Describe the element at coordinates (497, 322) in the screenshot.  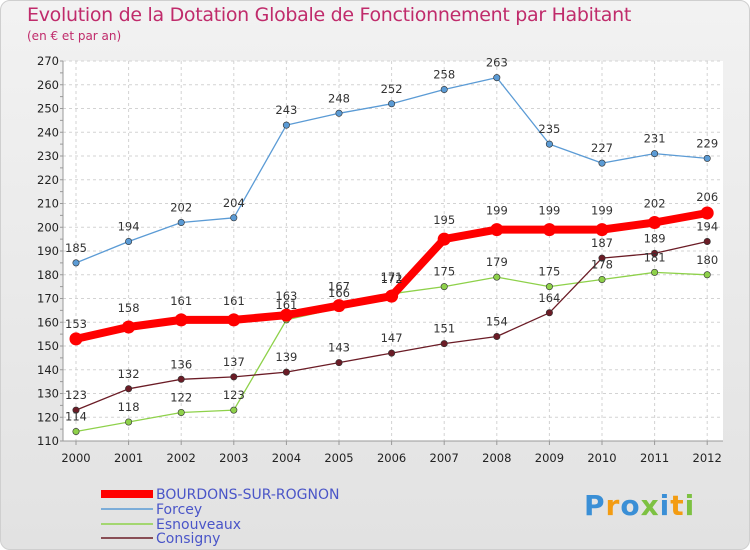
I see `data-label-consigny: 154` at that location.